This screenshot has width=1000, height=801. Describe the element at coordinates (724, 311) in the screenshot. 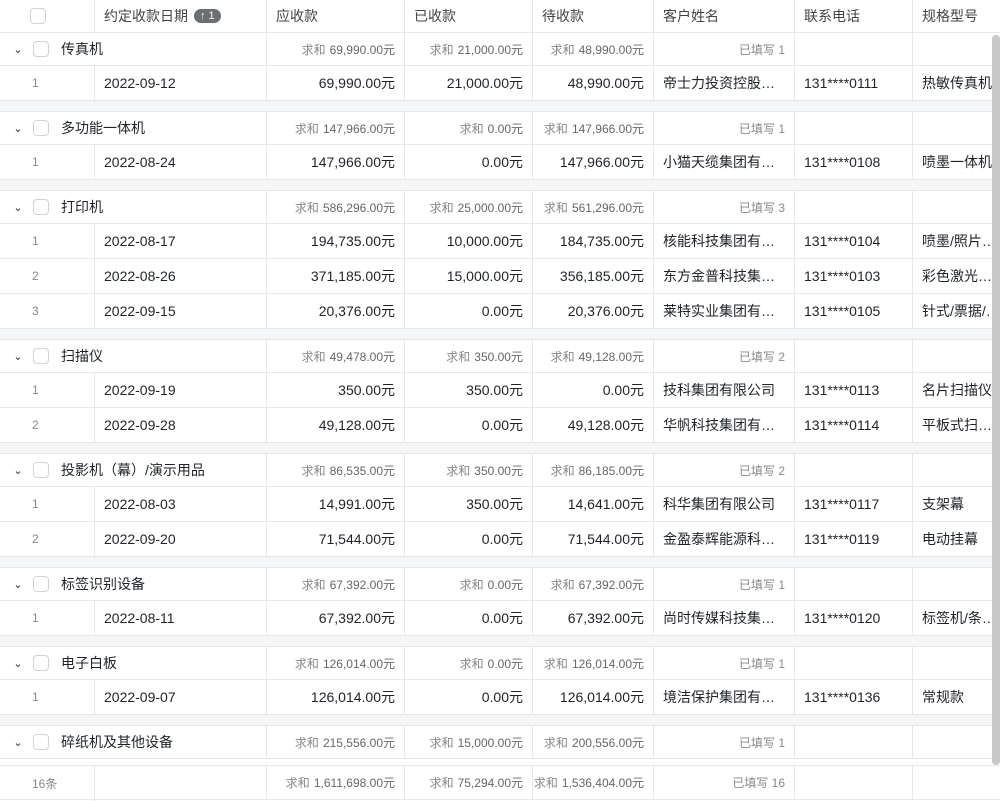

I see `customer-cell: 莱特实业集团有限公司` at that location.